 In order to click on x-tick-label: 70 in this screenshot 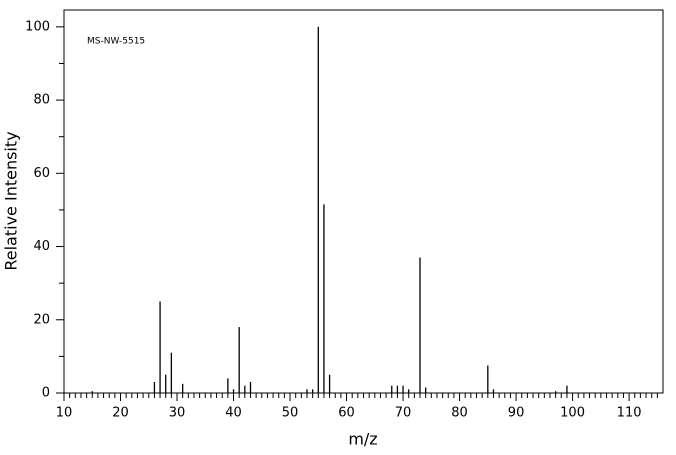, I will do `click(403, 413)`.